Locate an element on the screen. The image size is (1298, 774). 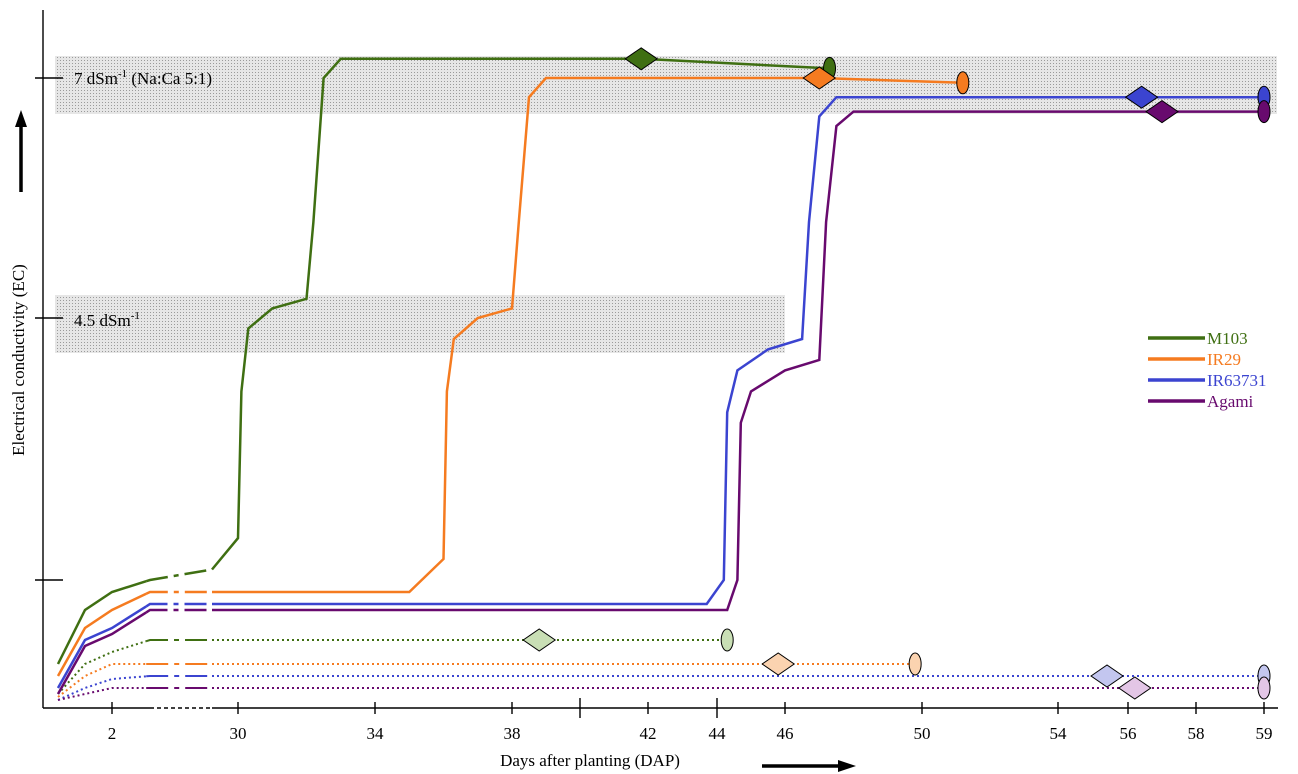
legend-label: Agami is located at coordinates (1230, 401).